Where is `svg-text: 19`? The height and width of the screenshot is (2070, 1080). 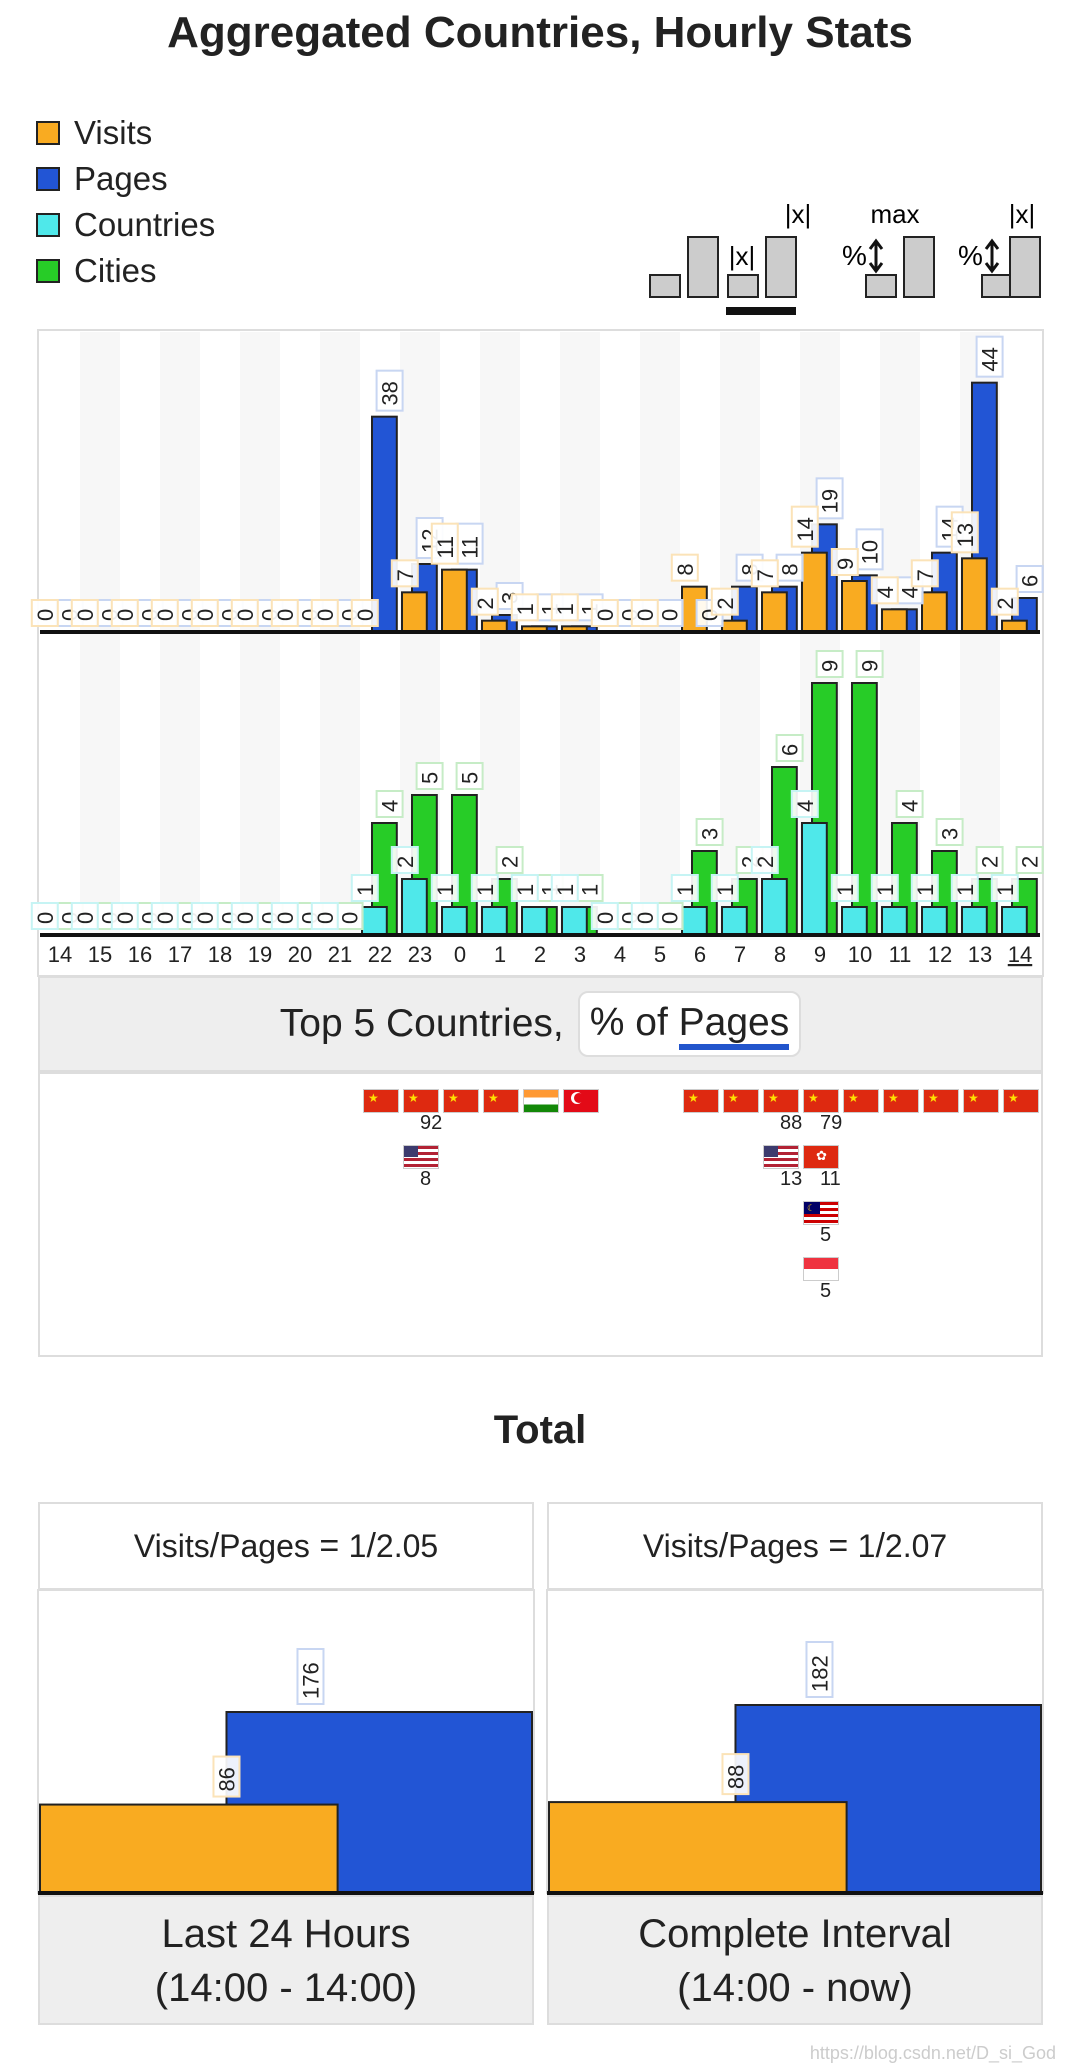
svg-text: 19 is located at coordinates (830, 501).